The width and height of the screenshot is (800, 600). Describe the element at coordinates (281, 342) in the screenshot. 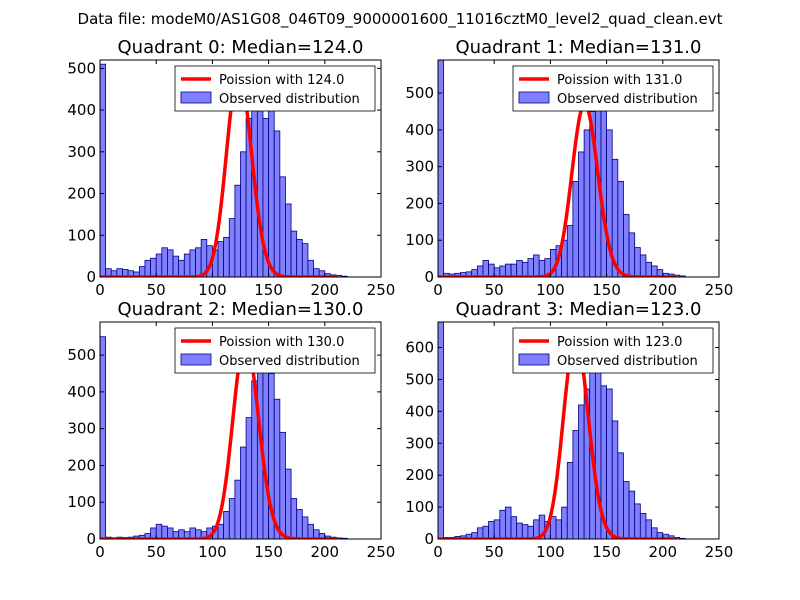

I see `legend-label: Poission with 130.0` at that location.